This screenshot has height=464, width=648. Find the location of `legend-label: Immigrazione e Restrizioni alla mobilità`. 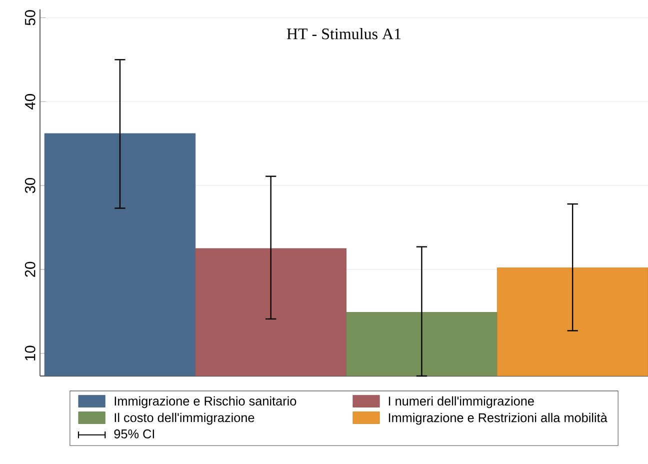

legend-label: Immigrazione e Restrizioni alla mobilità is located at coordinates (498, 418).